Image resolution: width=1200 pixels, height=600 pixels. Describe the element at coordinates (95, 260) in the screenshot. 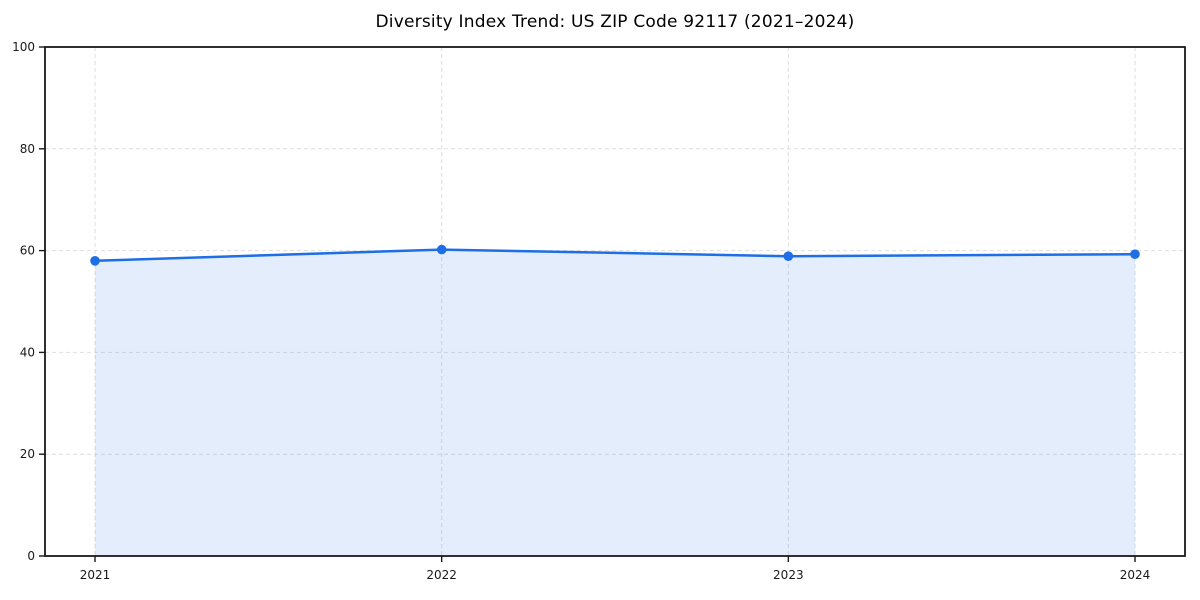

I see `data-point-2021` at that location.